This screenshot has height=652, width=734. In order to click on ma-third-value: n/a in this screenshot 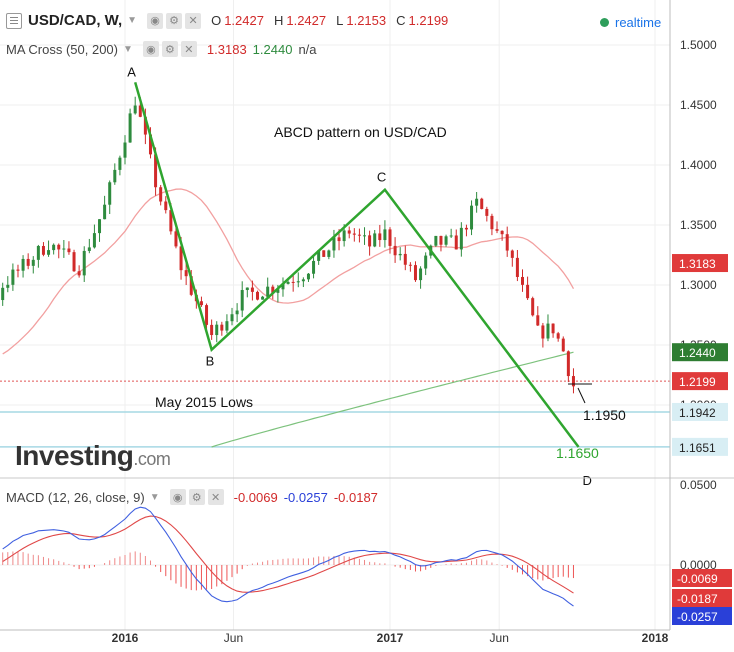, I will do `click(307, 49)`.